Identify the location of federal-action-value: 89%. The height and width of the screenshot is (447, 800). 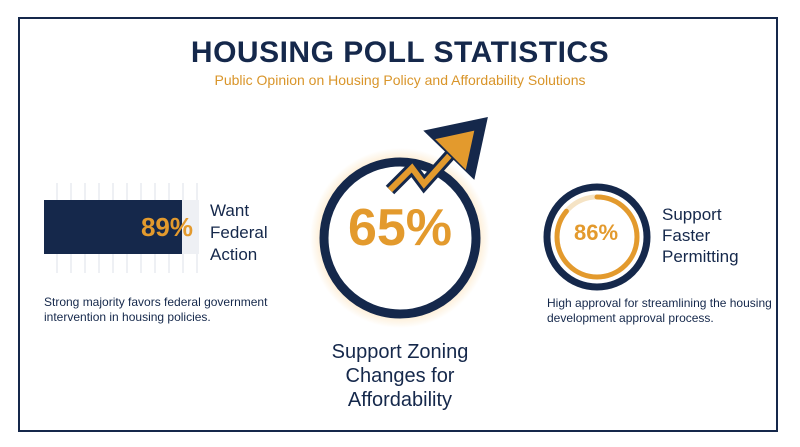
(166, 227).